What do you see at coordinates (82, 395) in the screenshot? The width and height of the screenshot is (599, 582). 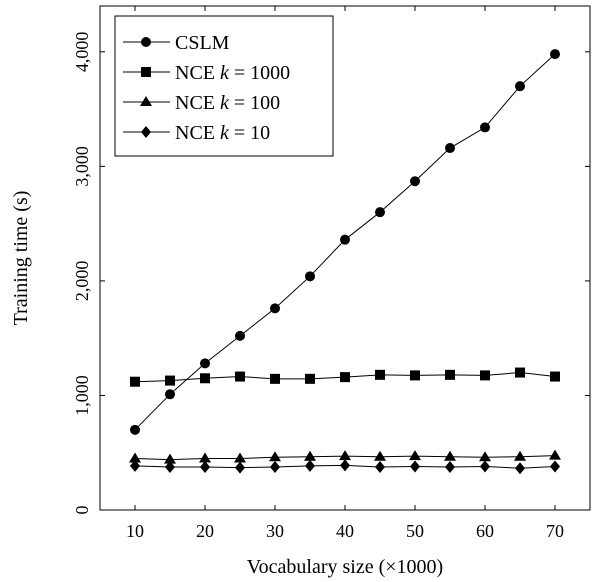 I see `y-tick-label: 1,000` at bounding box center [82, 395].